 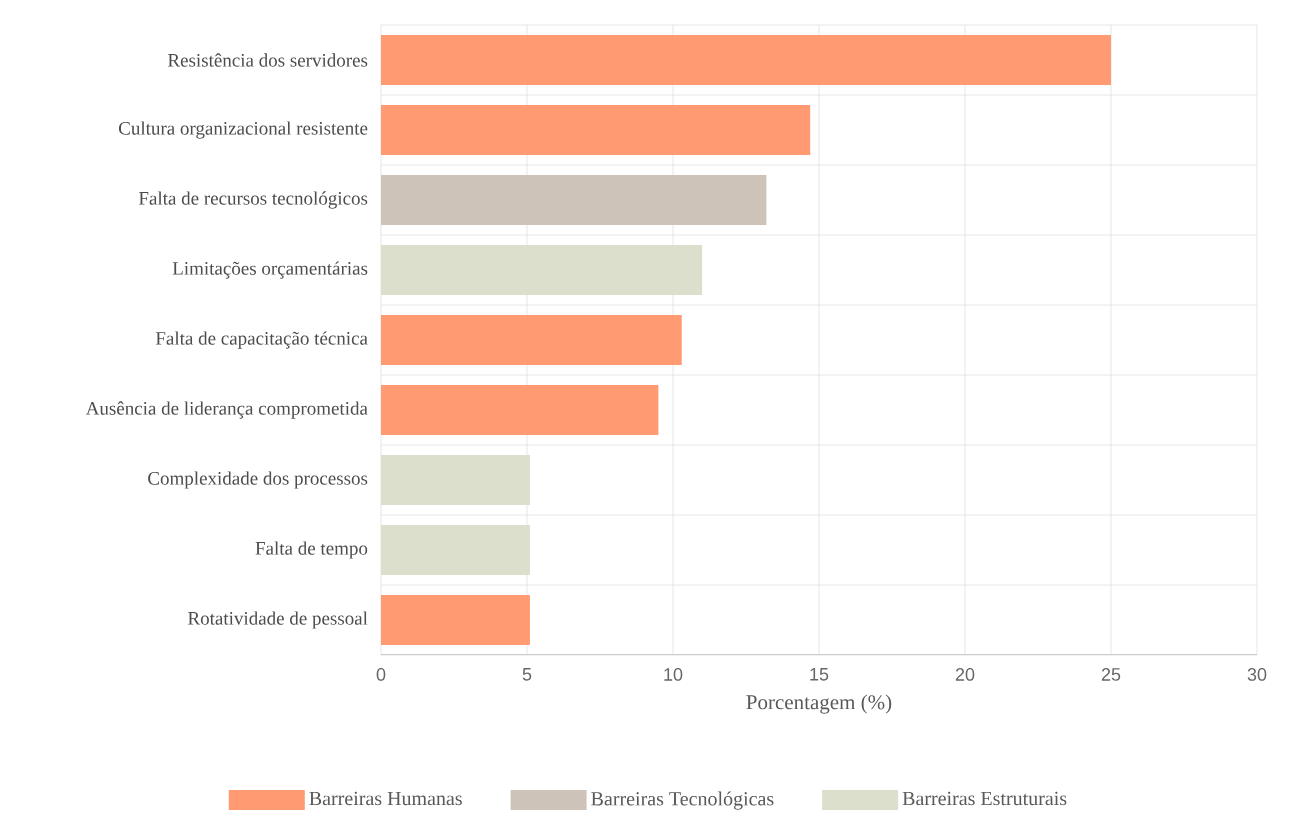 What do you see at coordinates (381, 674) in the screenshot?
I see `x-tick-label: 0` at bounding box center [381, 674].